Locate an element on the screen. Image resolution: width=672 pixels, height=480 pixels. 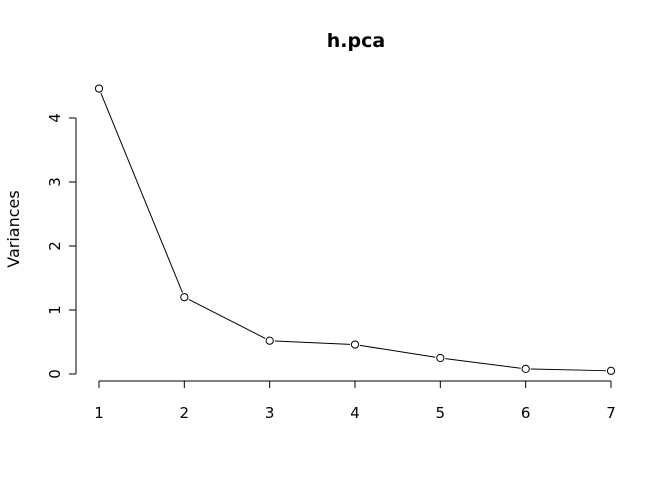
y-tick-label: 1 is located at coordinates (55, 310).